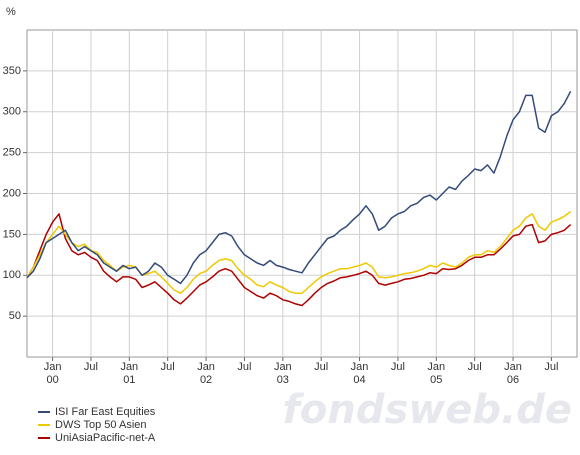 This screenshot has width=580, height=455. Describe the element at coordinates (12, 71) in the screenshot. I see `y-tick-label: 350` at that location.